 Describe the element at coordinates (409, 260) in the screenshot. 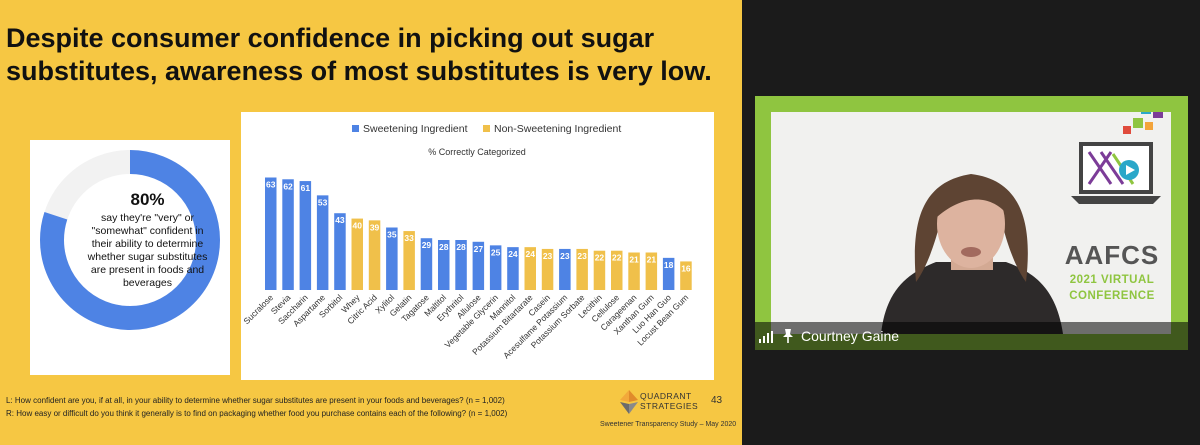

I see `bar-gelatin` at that location.